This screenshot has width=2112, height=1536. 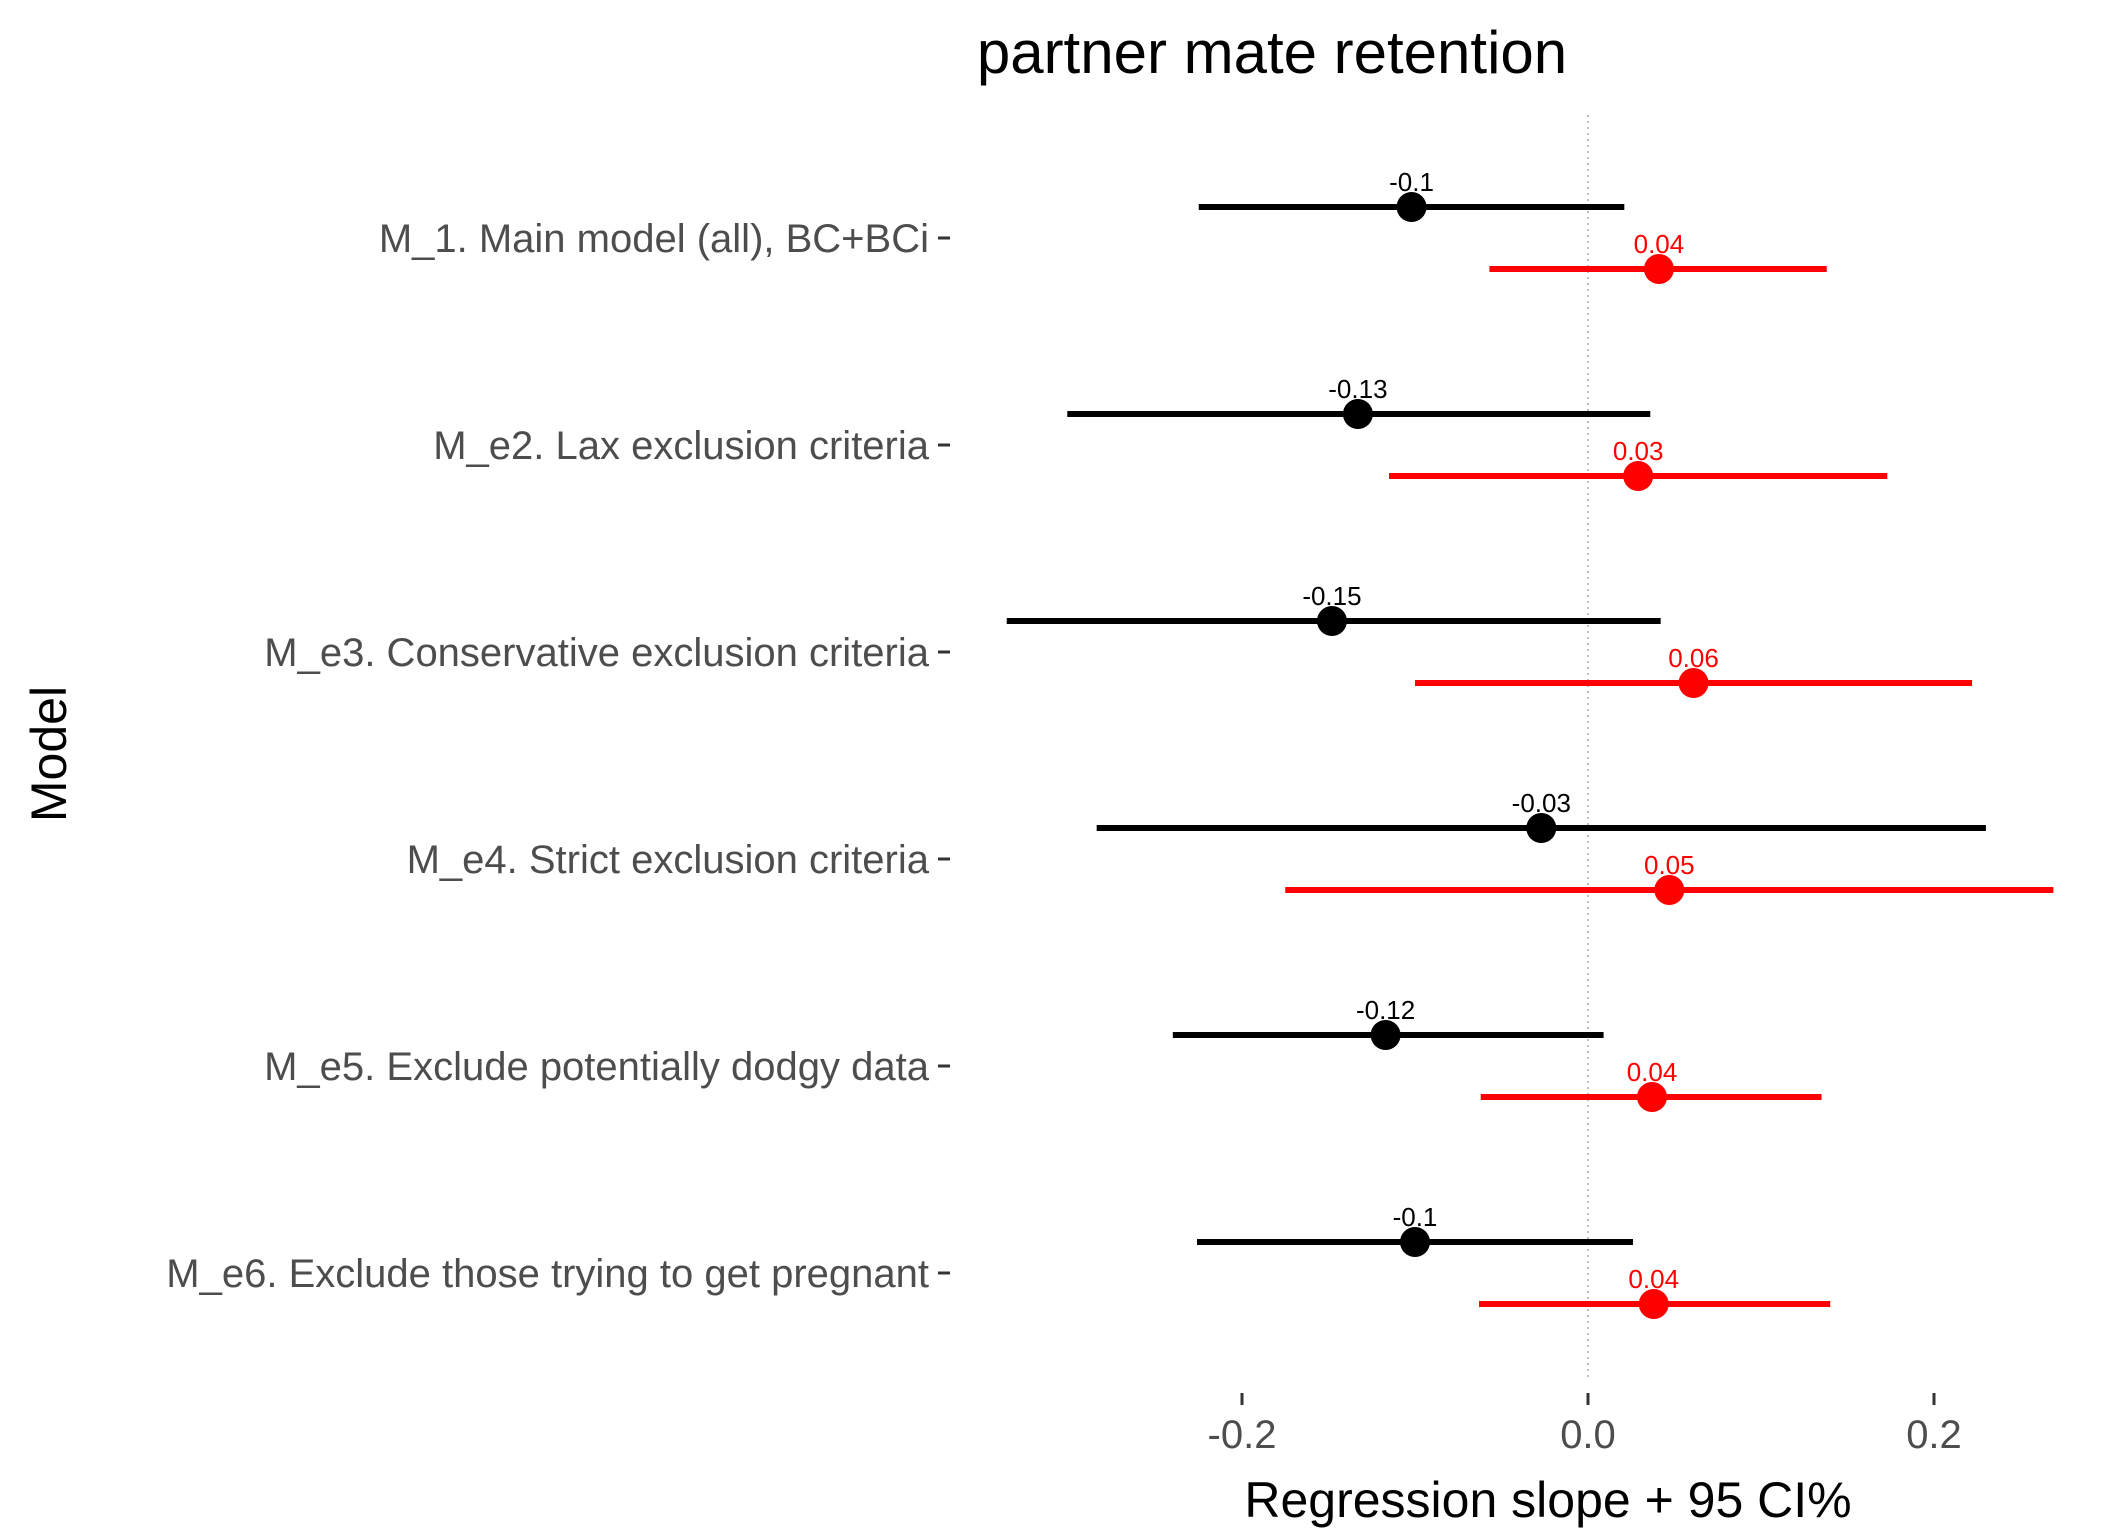 I want to click on data-label: -0.15, so click(x=1331, y=596).